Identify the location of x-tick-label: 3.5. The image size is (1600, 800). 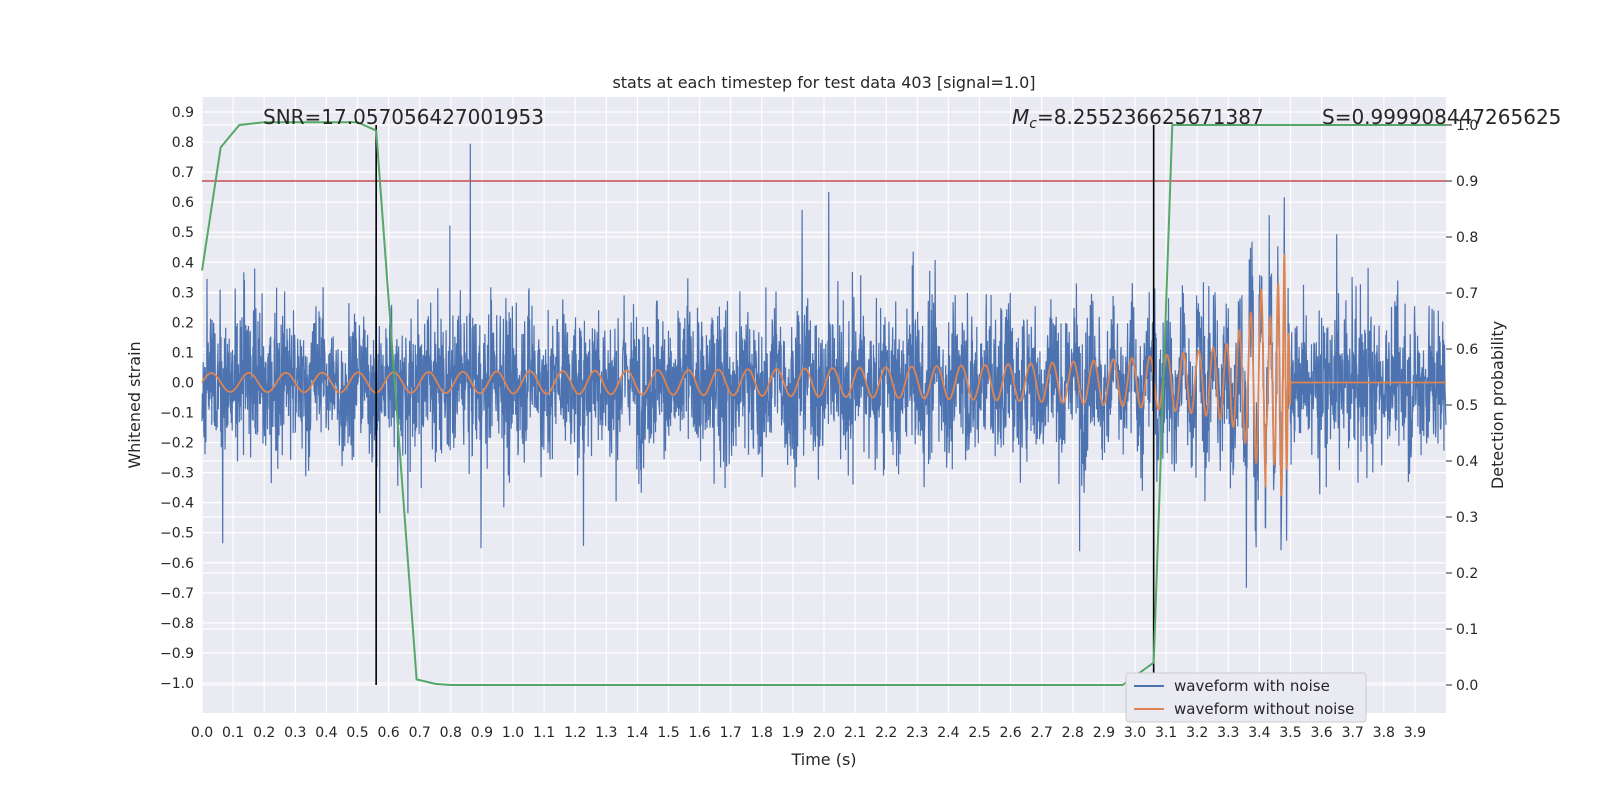
(1290, 733).